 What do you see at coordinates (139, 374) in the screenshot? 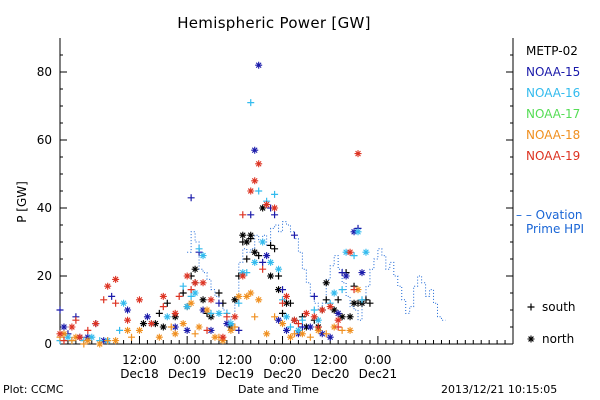
I see `x-tick-date-label: Dec18` at bounding box center [139, 374].